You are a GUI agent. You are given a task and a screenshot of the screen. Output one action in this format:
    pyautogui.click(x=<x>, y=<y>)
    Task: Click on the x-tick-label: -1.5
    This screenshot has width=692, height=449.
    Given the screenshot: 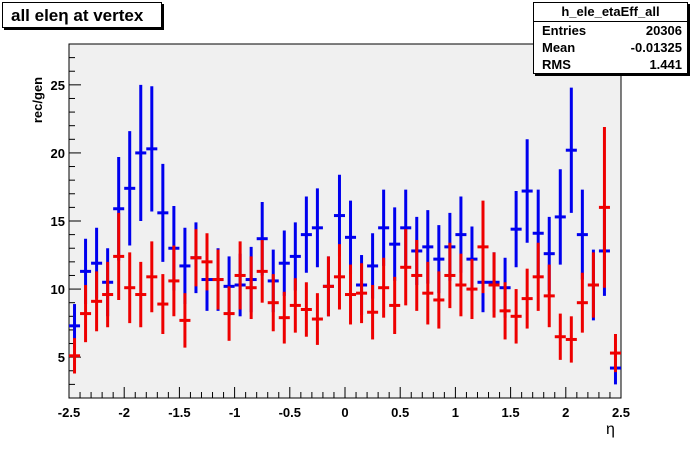 What is the action you would take?
    pyautogui.click(x=179, y=412)
    